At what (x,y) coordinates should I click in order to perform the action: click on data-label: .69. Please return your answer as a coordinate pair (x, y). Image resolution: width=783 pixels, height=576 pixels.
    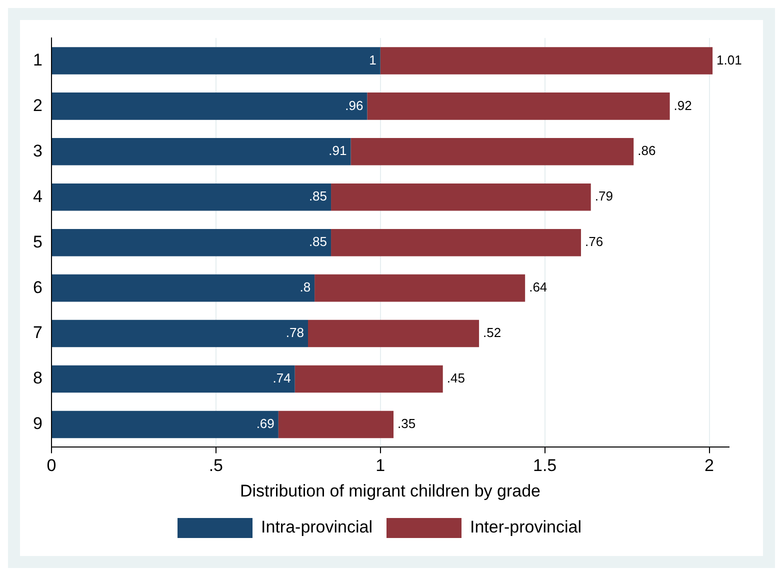
    Looking at the image, I should click on (265, 424).